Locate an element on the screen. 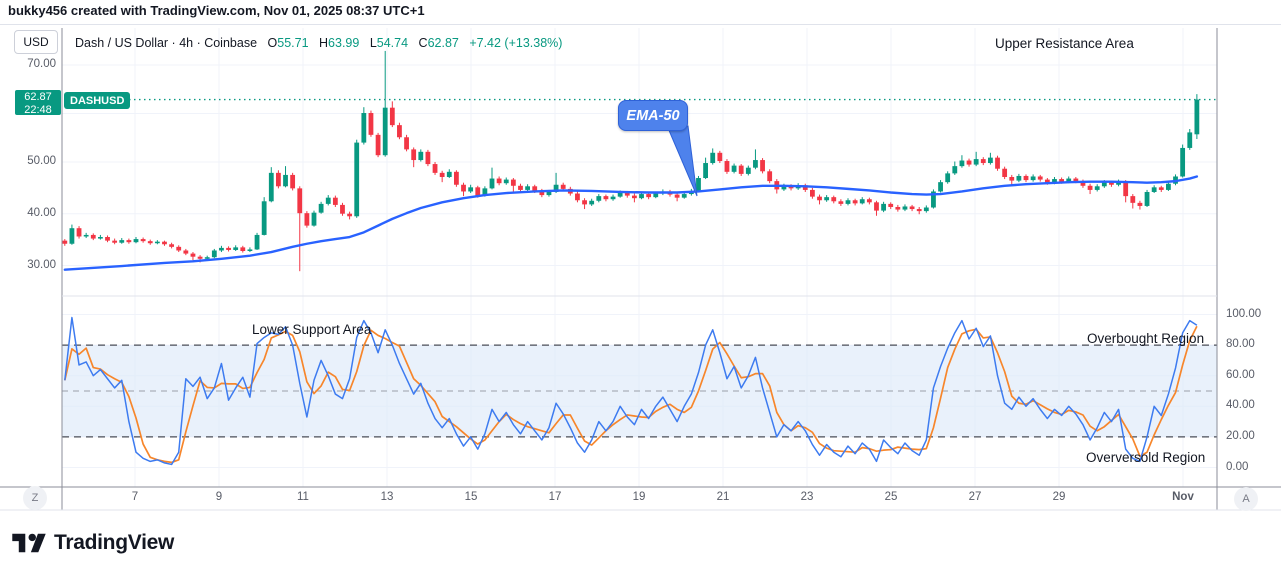 The width and height of the screenshot is (1281, 571). ohlc-low-value: 54.74 is located at coordinates (392, 43).